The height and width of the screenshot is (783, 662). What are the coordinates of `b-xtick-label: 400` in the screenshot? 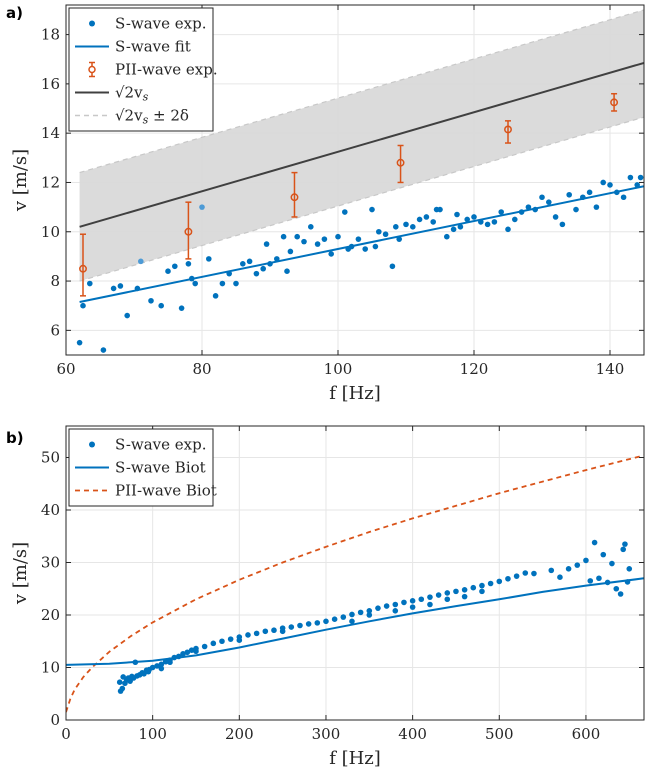 It's located at (412, 734).